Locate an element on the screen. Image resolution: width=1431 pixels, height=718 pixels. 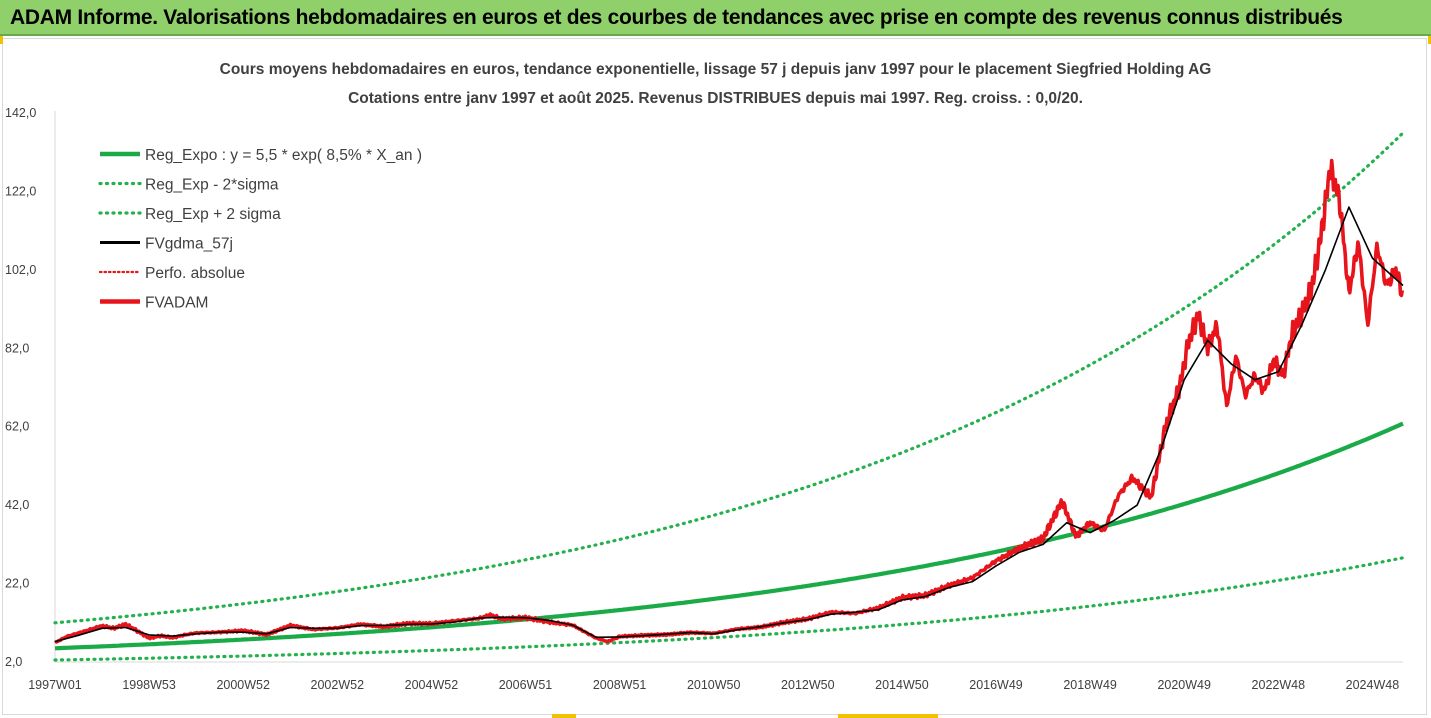
legend-label: FVADAM is located at coordinates (176, 303).